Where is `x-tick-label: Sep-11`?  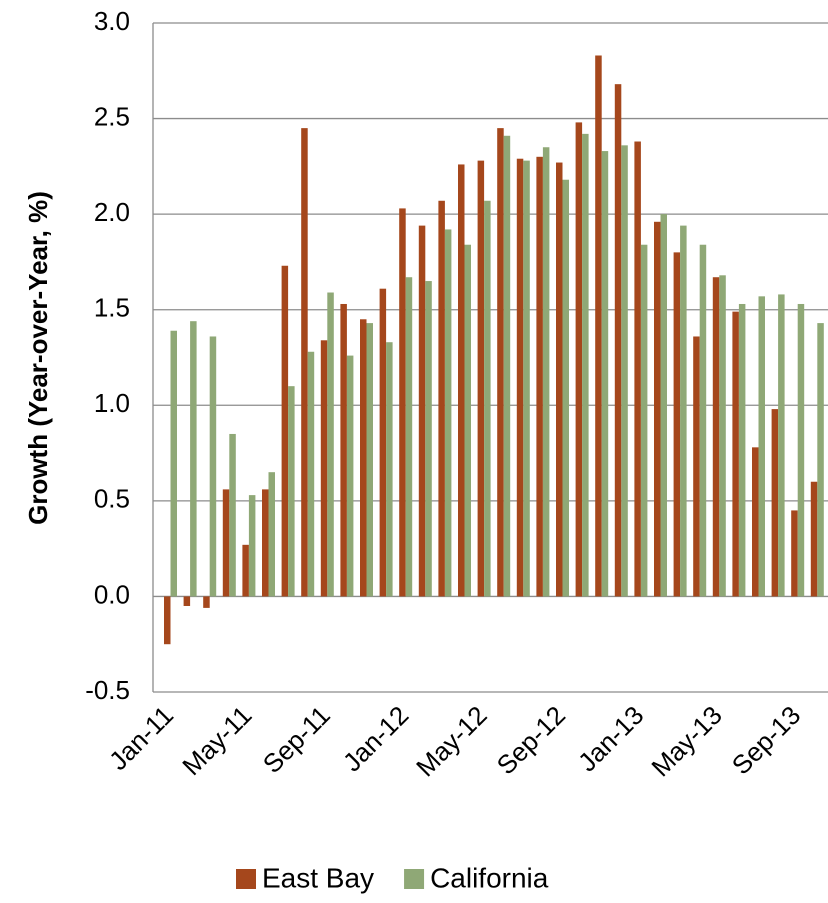 x-tick-label: Sep-11 is located at coordinates (296, 739).